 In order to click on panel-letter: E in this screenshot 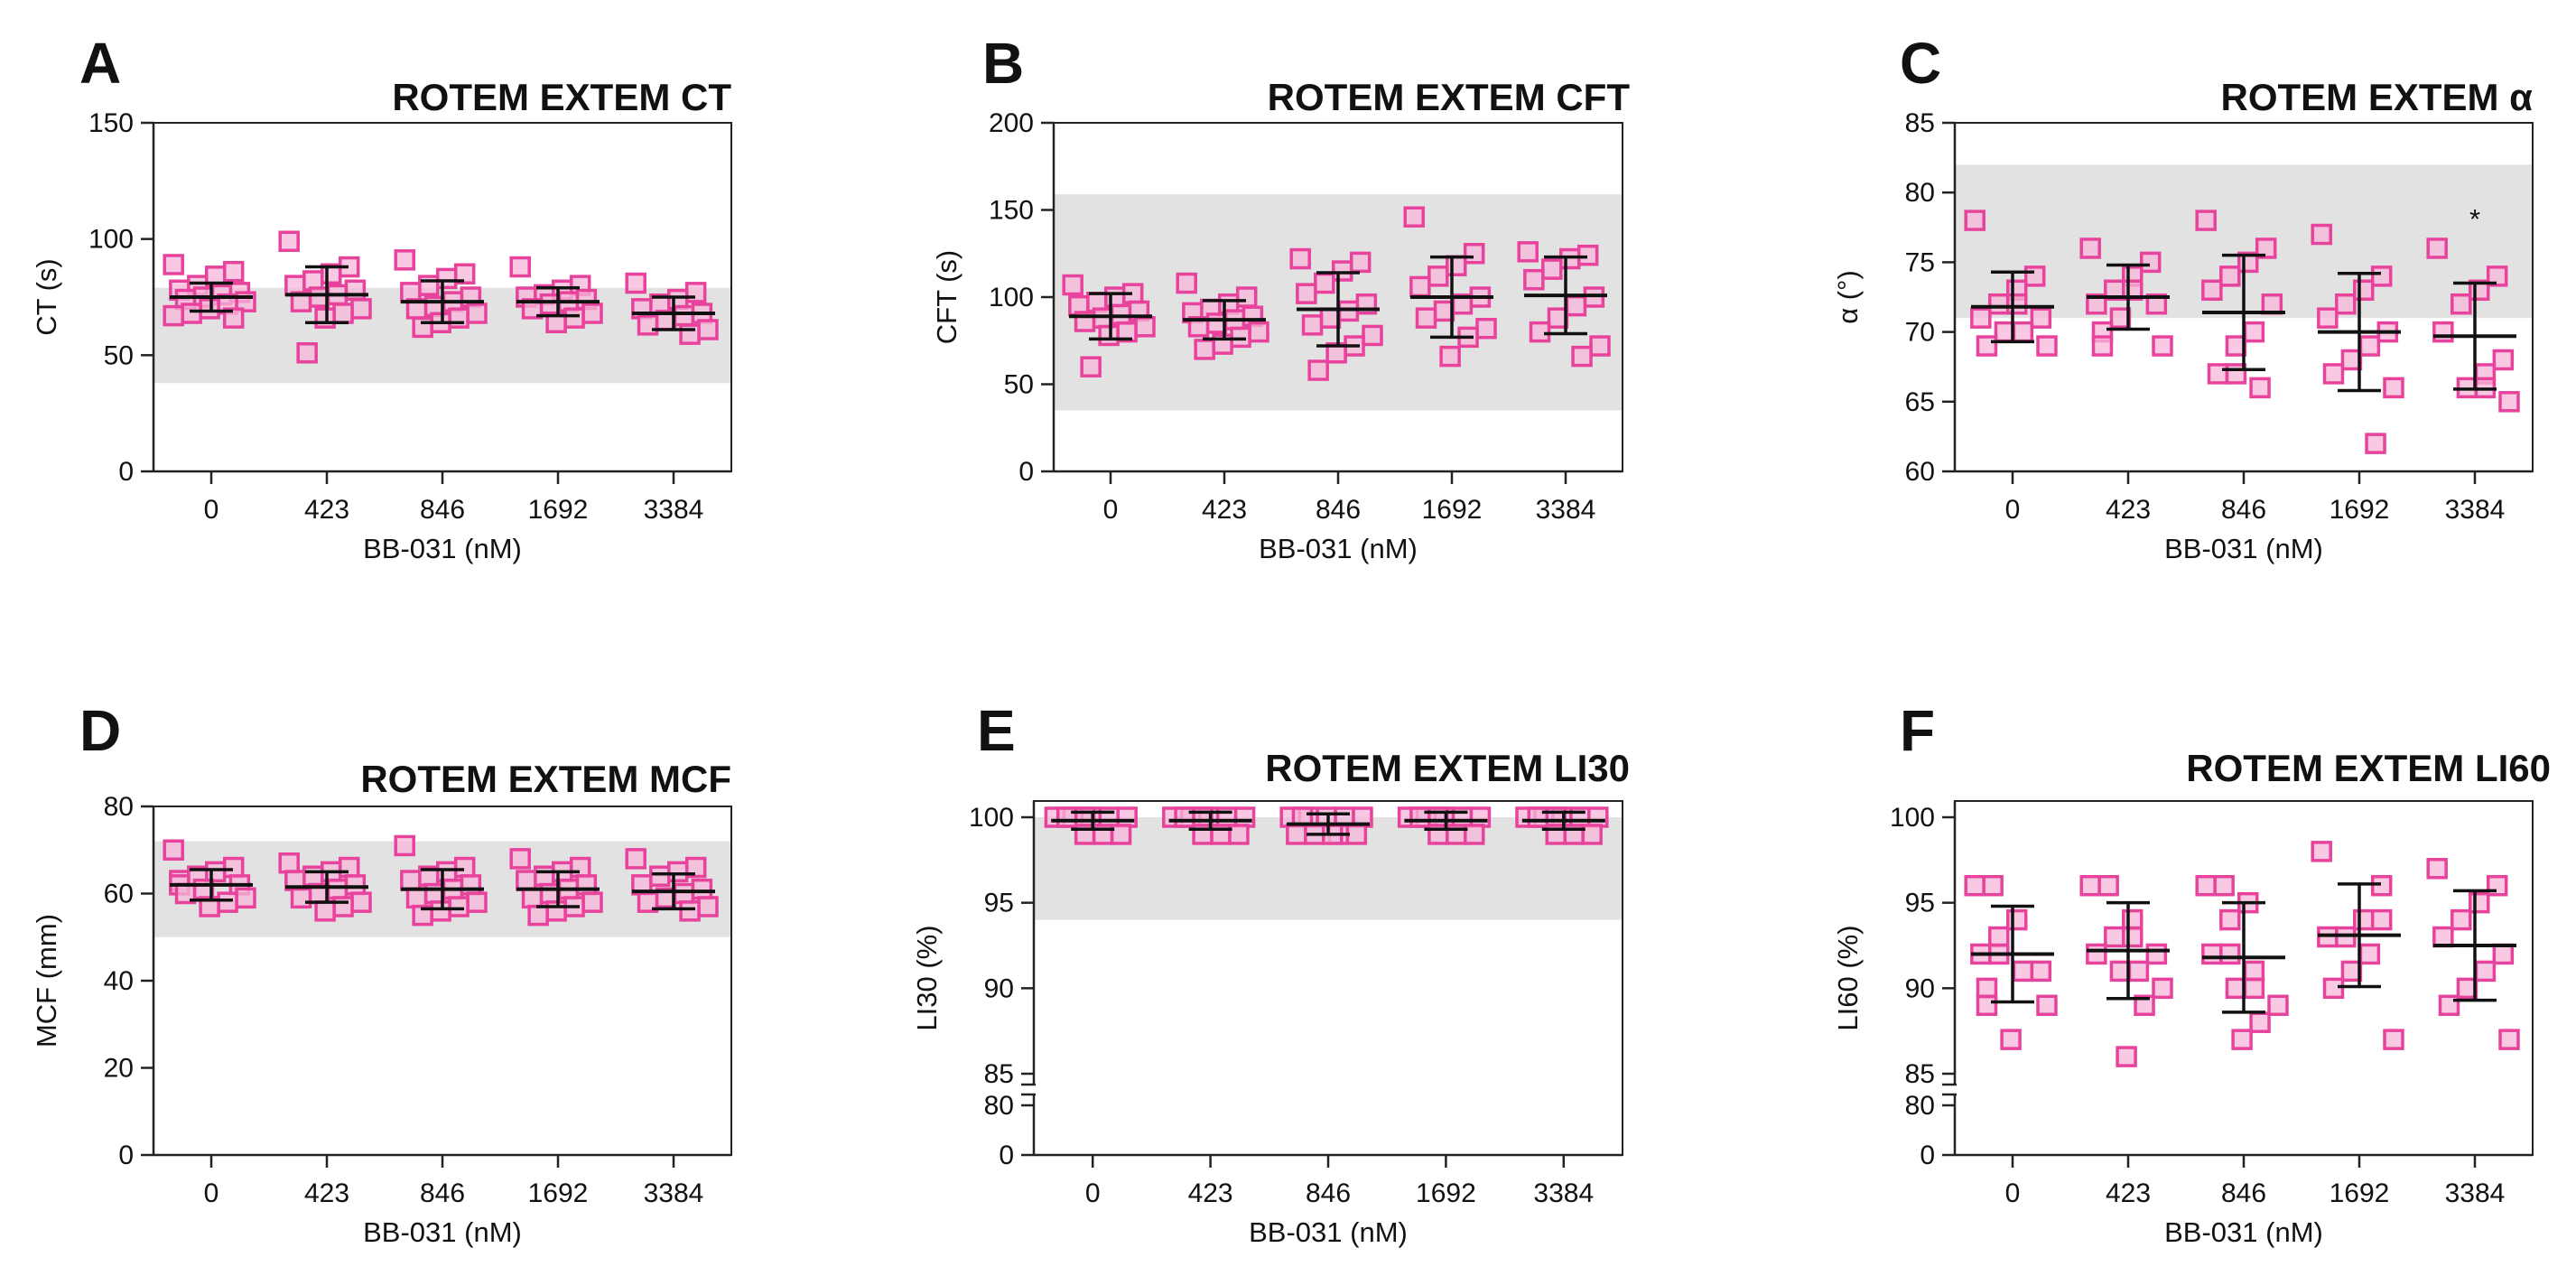, I will do `click(996, 730)`.